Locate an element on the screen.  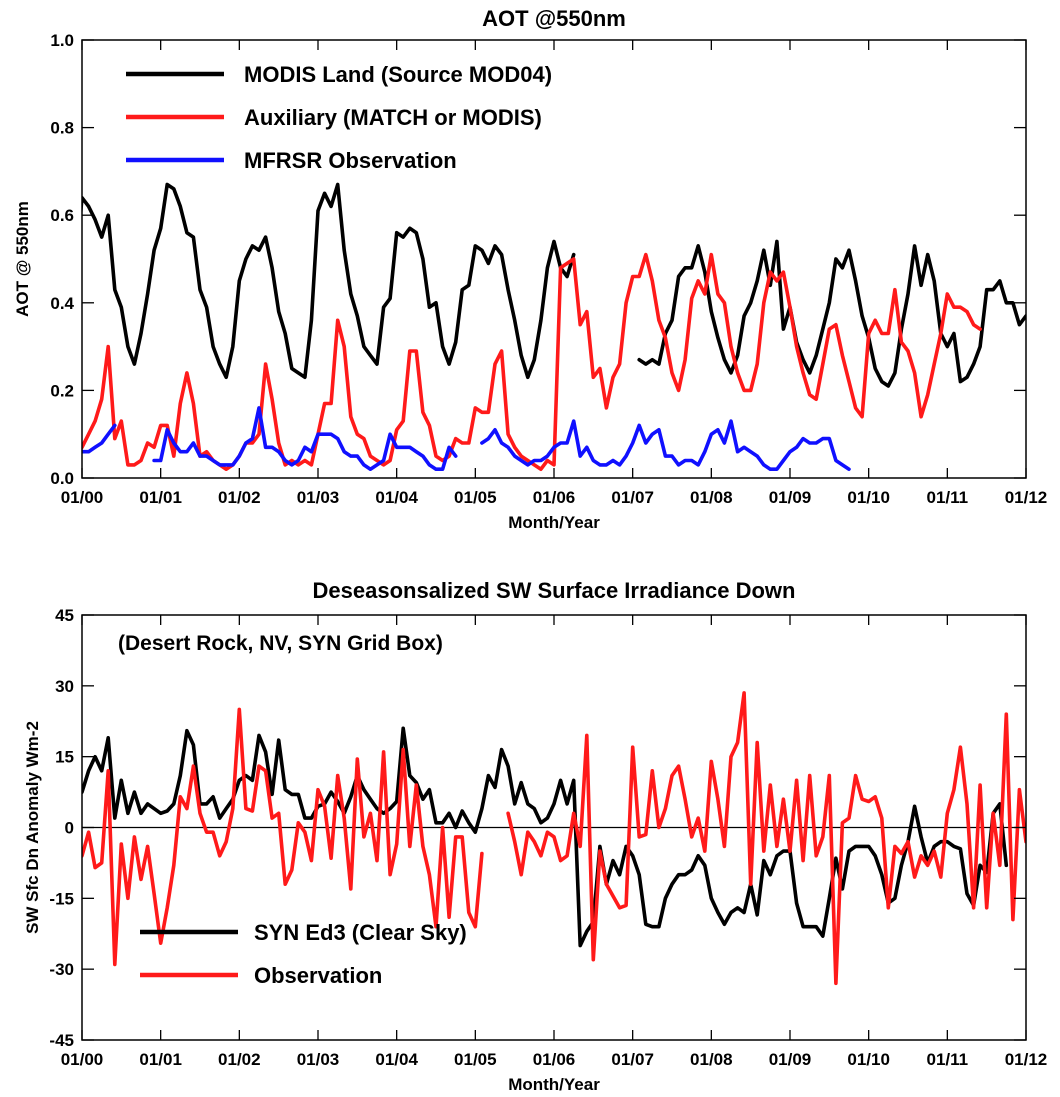
chart-annotation: (Desert Rock, NV, SYN Grid Box) is located at coordinates (280, 643).